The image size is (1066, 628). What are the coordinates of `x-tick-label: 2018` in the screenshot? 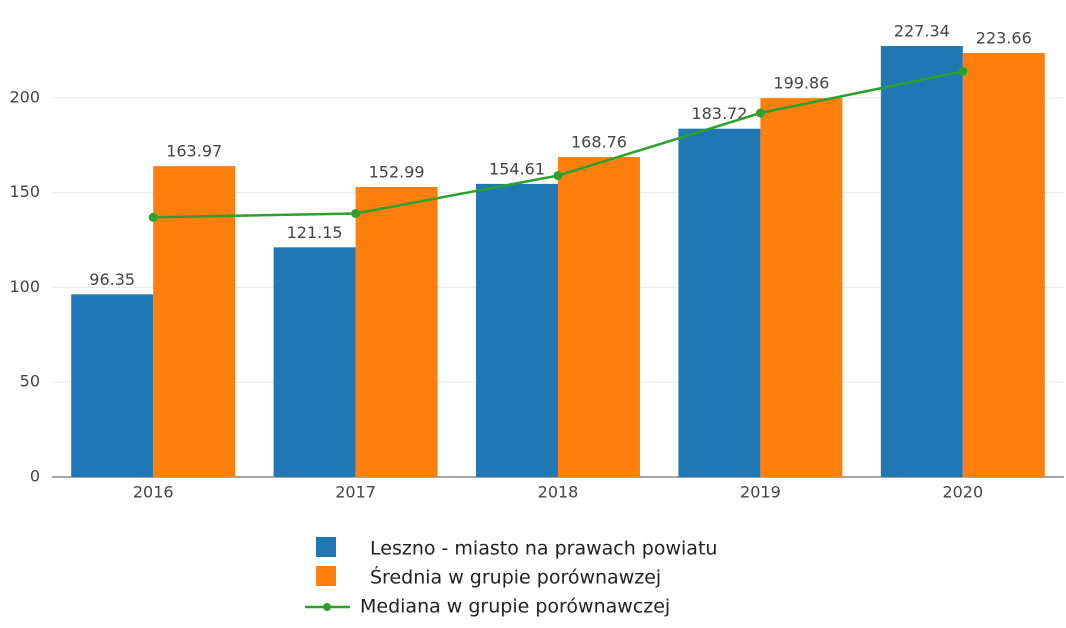 It's located at (558, 492).